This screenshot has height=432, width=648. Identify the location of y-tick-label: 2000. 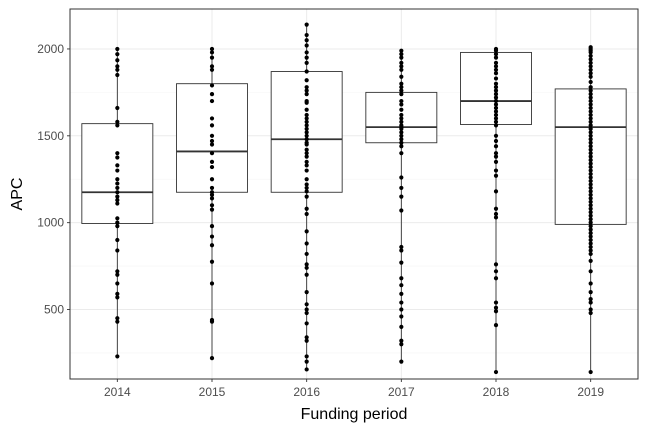
(50, 49).